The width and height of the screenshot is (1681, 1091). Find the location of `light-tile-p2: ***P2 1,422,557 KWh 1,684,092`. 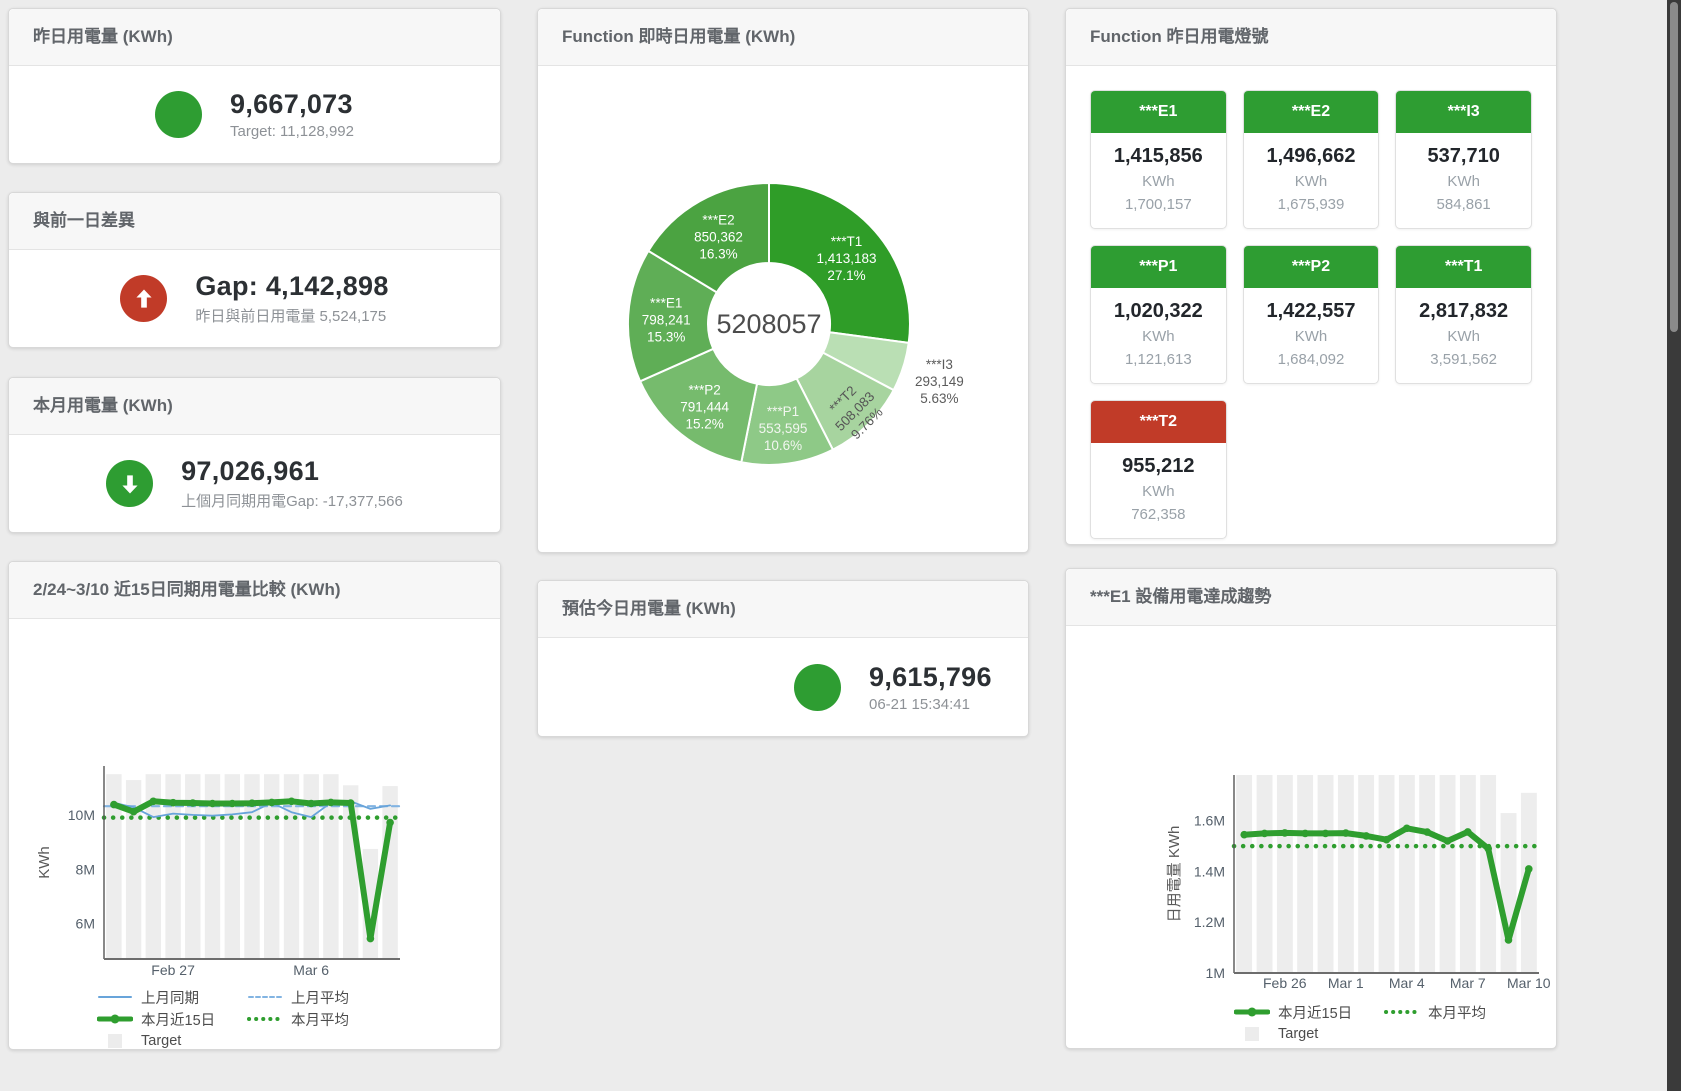

light-tile-p2: ***P2 1,422,557 KWh 1,684,092 is located at coordinates (1311, 314).